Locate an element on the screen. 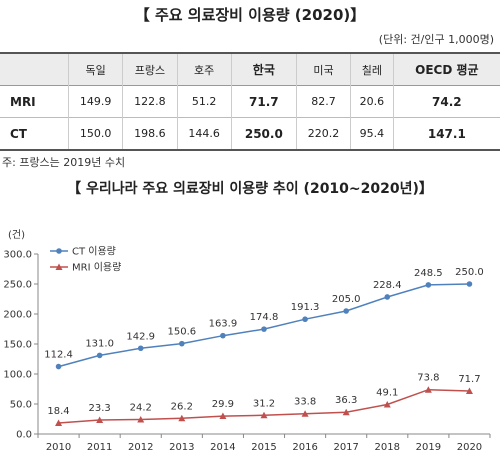 Image resolution: width=500 pixels, height=459 pixels. row-label-mri: MRI is located at coordinates (23, 101).